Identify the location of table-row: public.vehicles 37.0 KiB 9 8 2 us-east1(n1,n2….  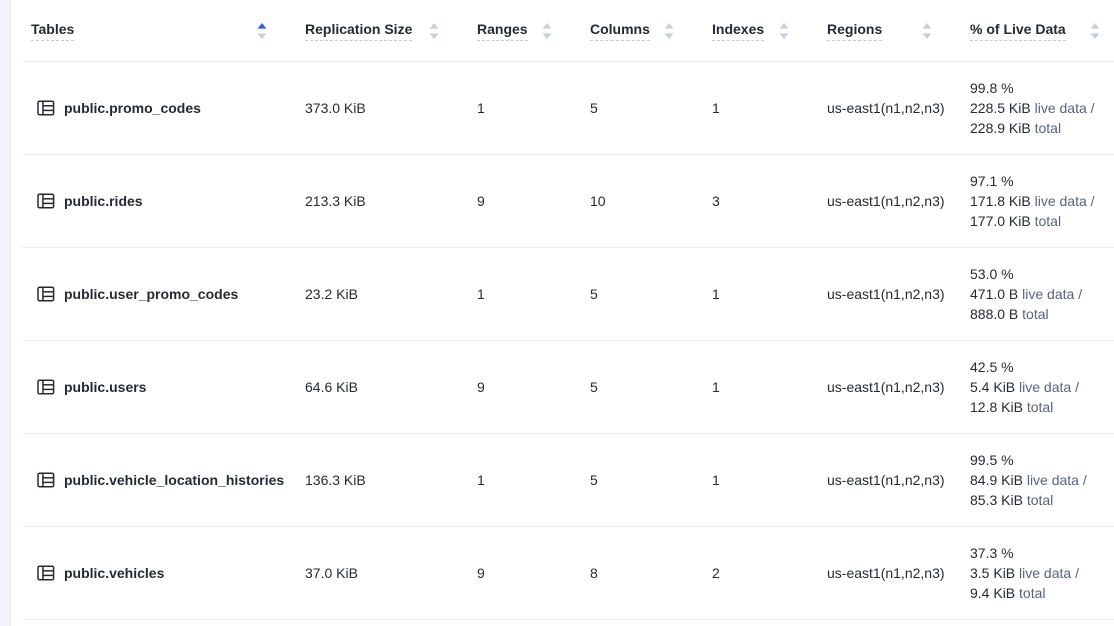
(568, 573).